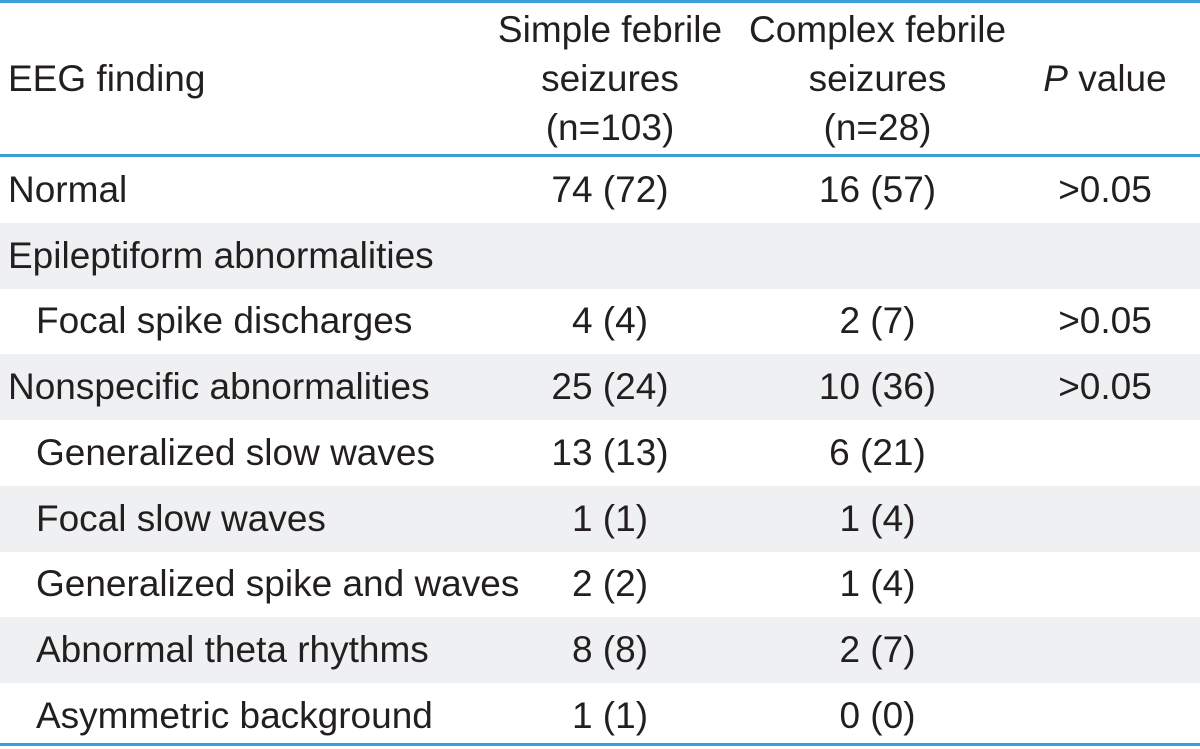 The image size is (1200, 749). I want to click on header-simple-febrile: Simple febrile seizures (n=103), so click(610, 78).